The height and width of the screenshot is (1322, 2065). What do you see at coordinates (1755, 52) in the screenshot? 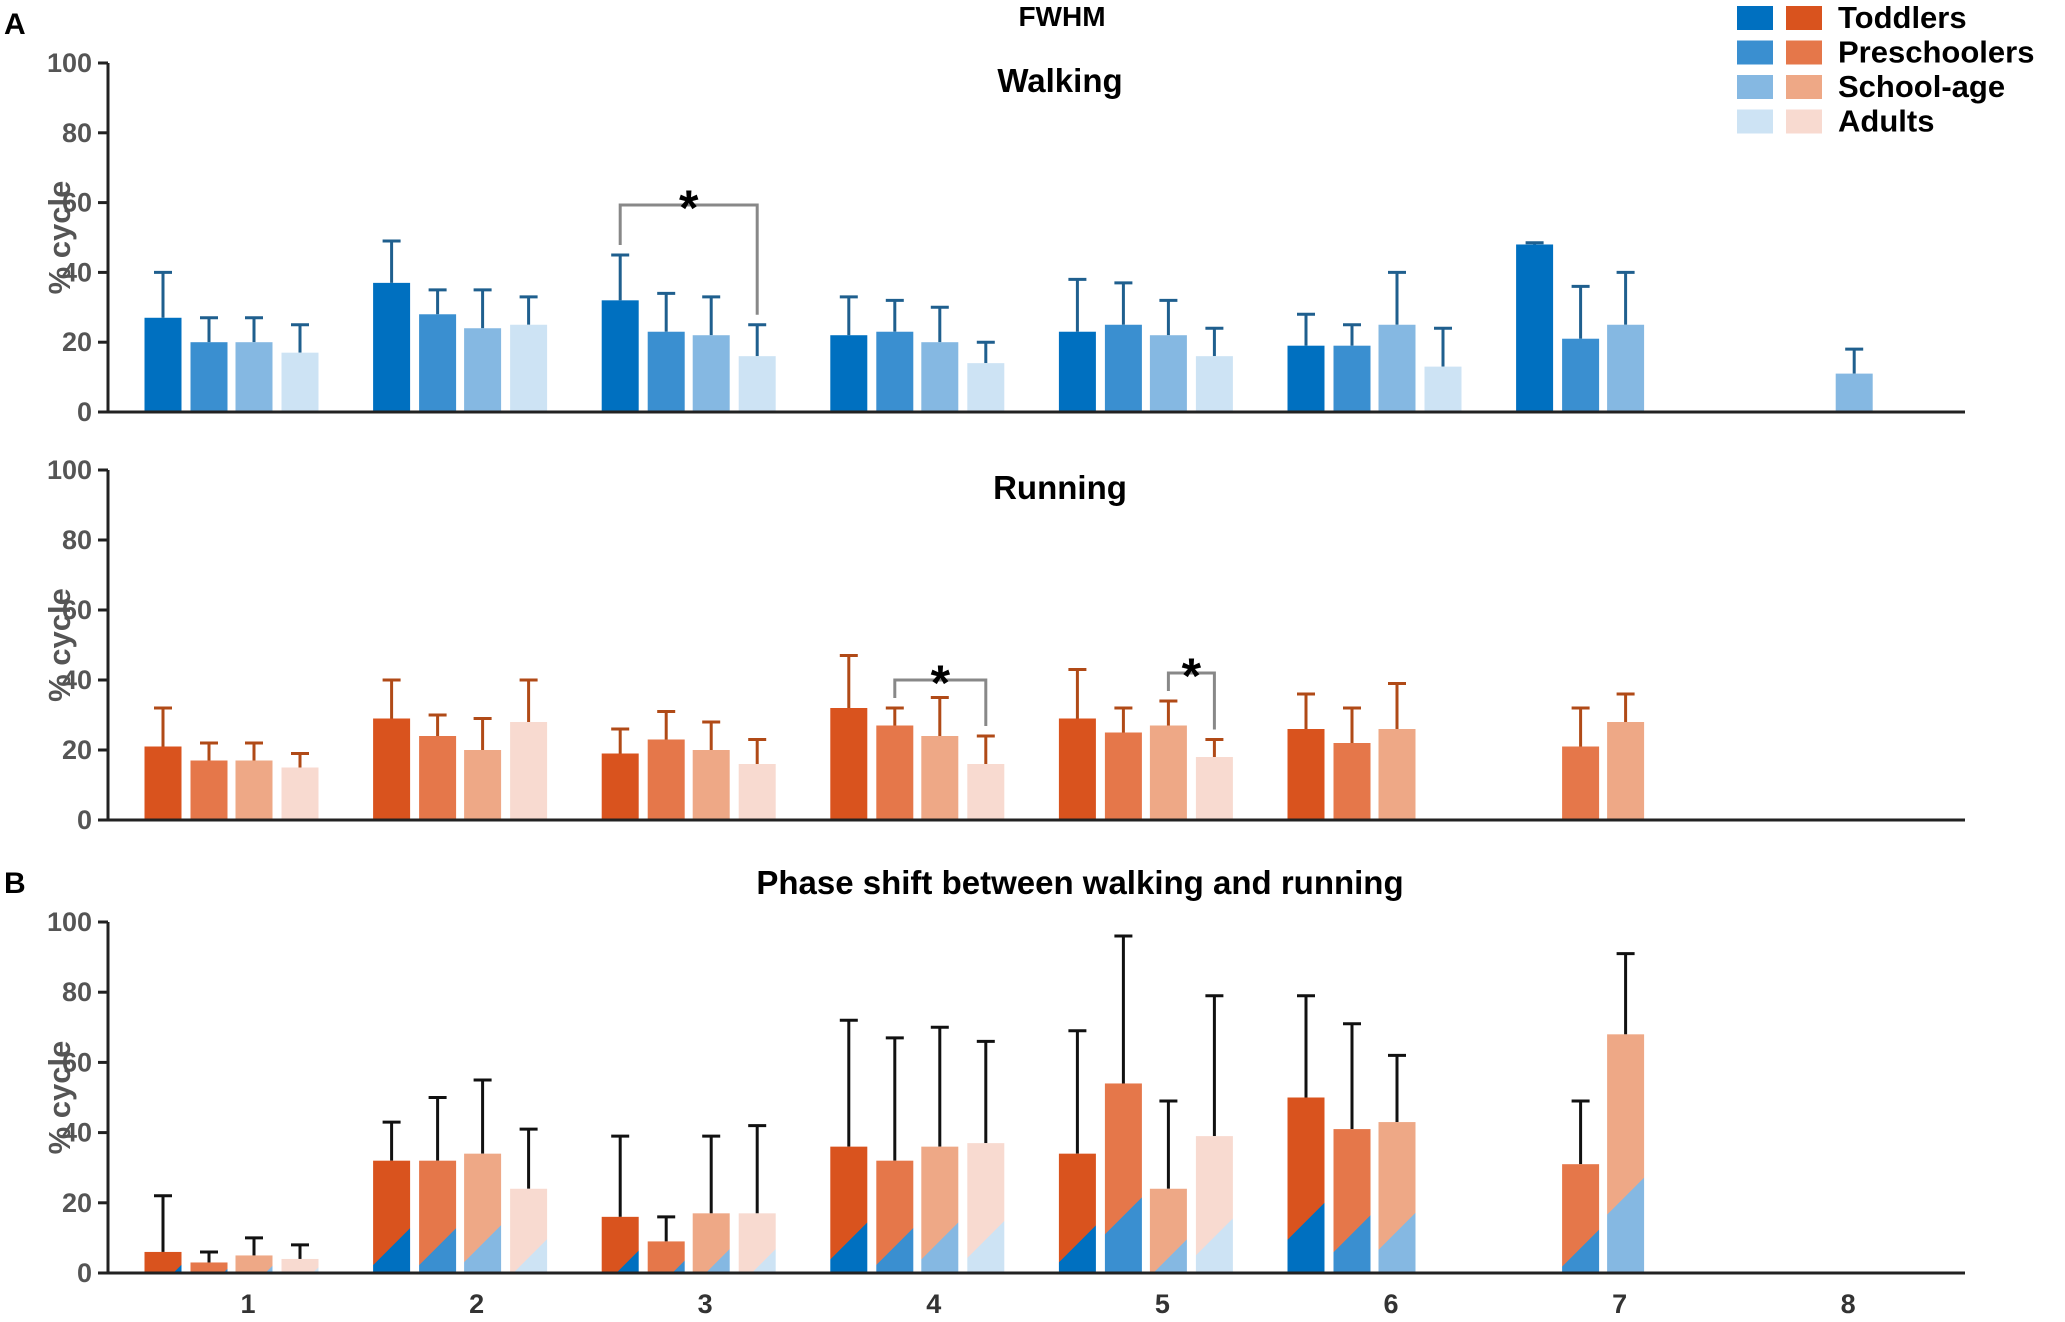
I see `legend-swatch-walking-preschoolers` at bounding box center [1755, 52].